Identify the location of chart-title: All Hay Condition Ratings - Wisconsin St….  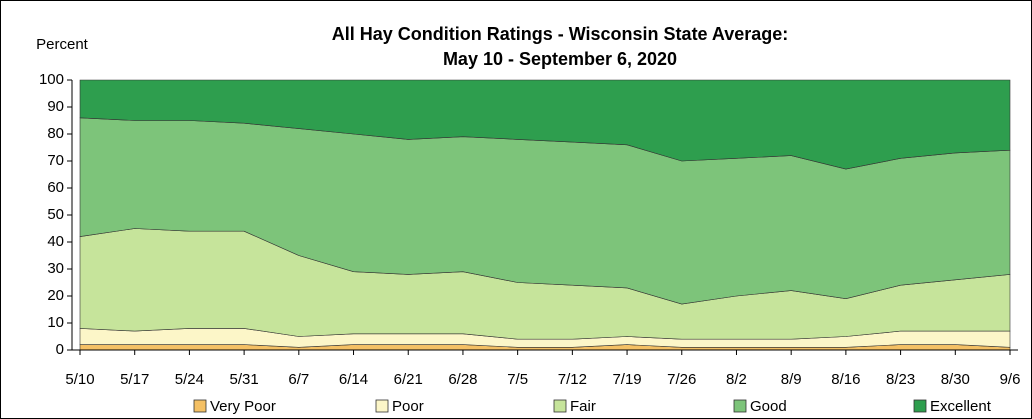
(560, 34).